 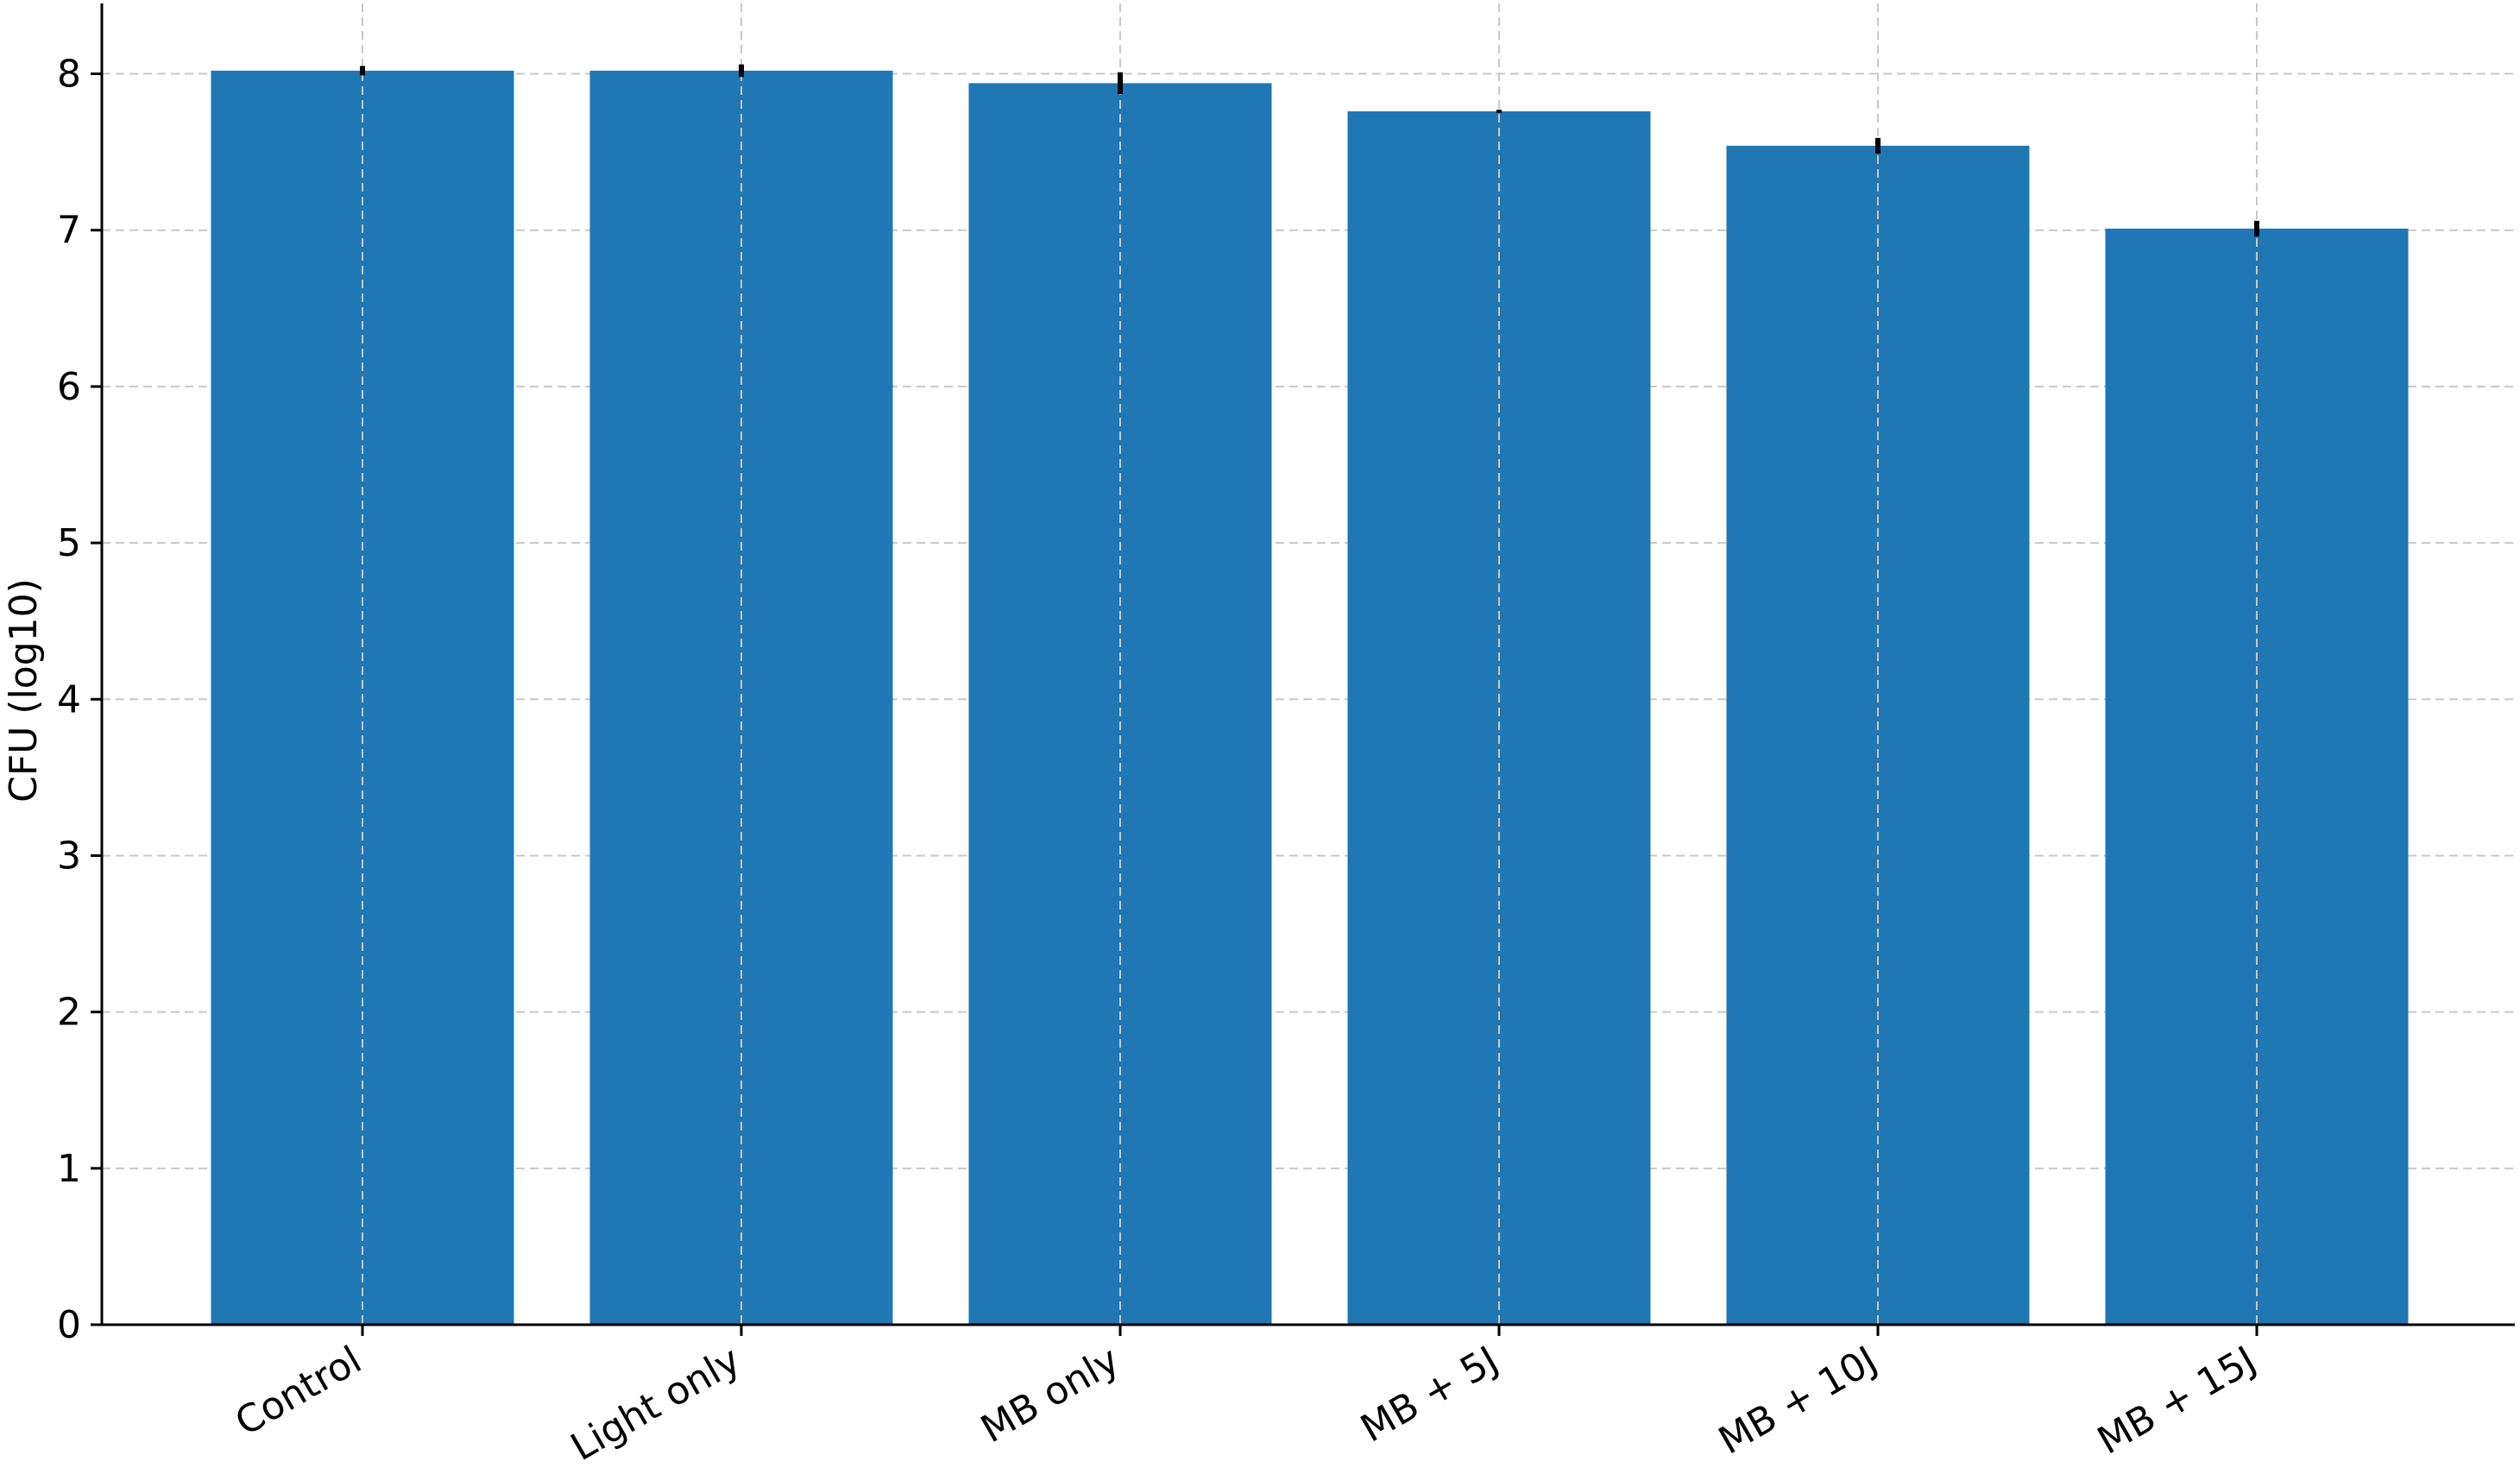 I want to click on y-tick-label: 2, so click(x=69, y=1013).